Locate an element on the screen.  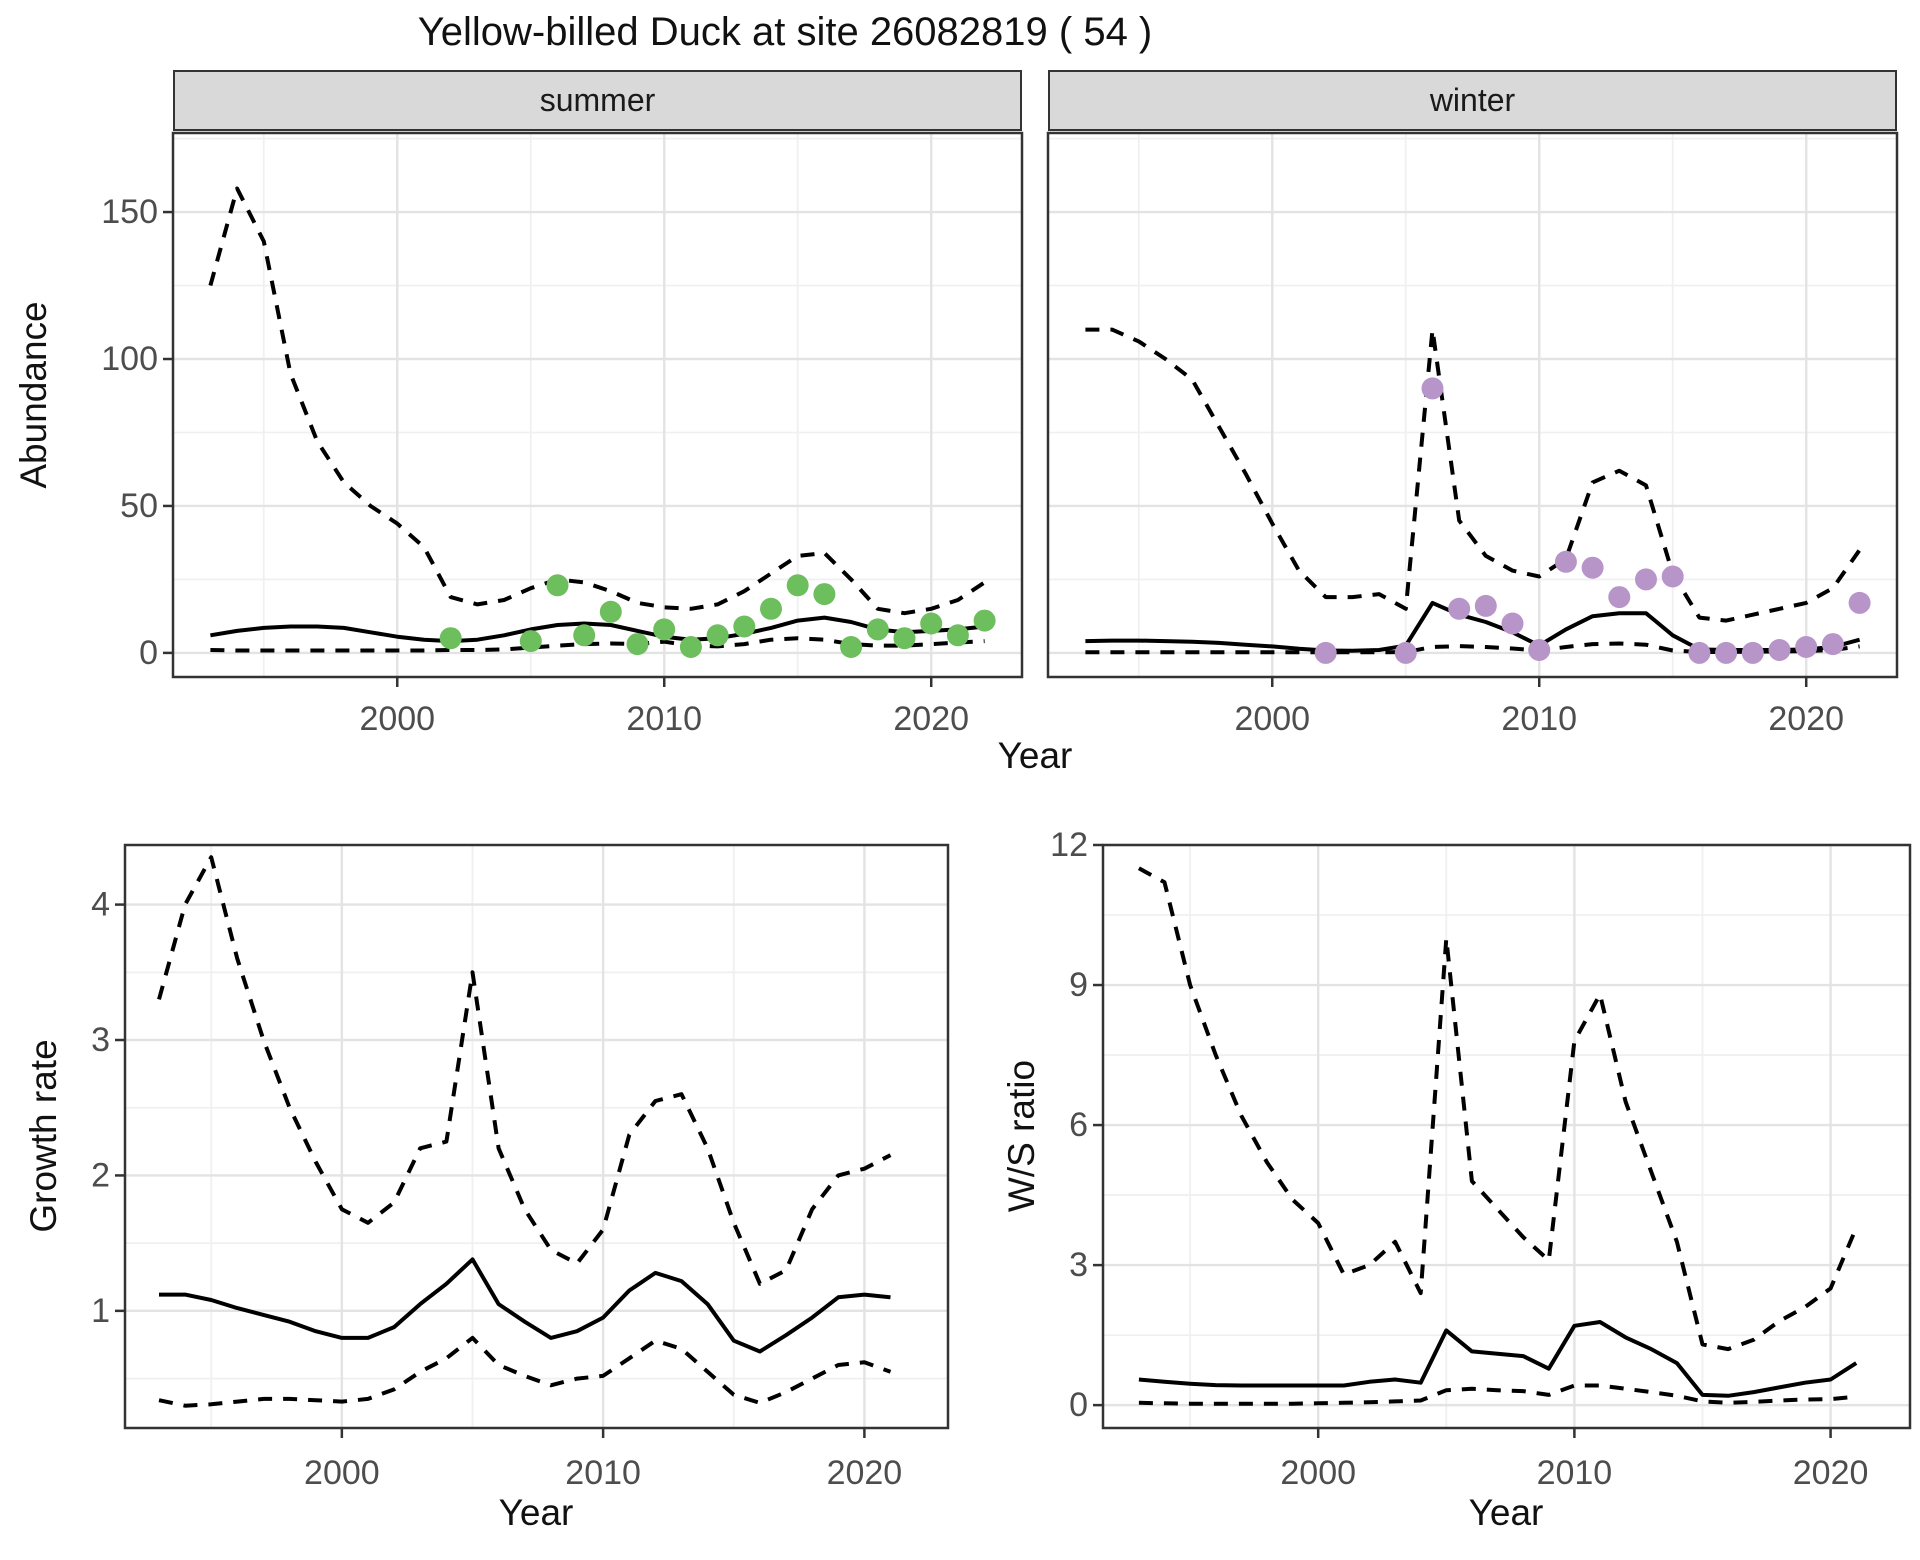
x-axis-title-year-top: Year is located at coordinates (1035, 755).